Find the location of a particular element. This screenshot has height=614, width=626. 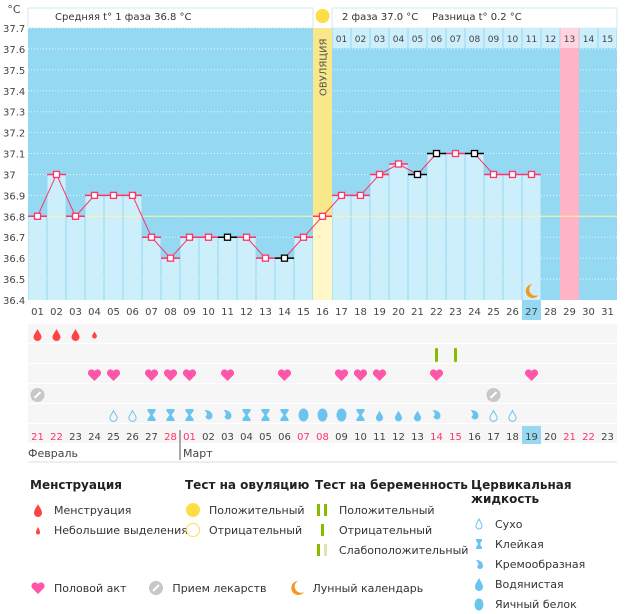

cycle-day-label: 12 is located at coordinates (246, 312).